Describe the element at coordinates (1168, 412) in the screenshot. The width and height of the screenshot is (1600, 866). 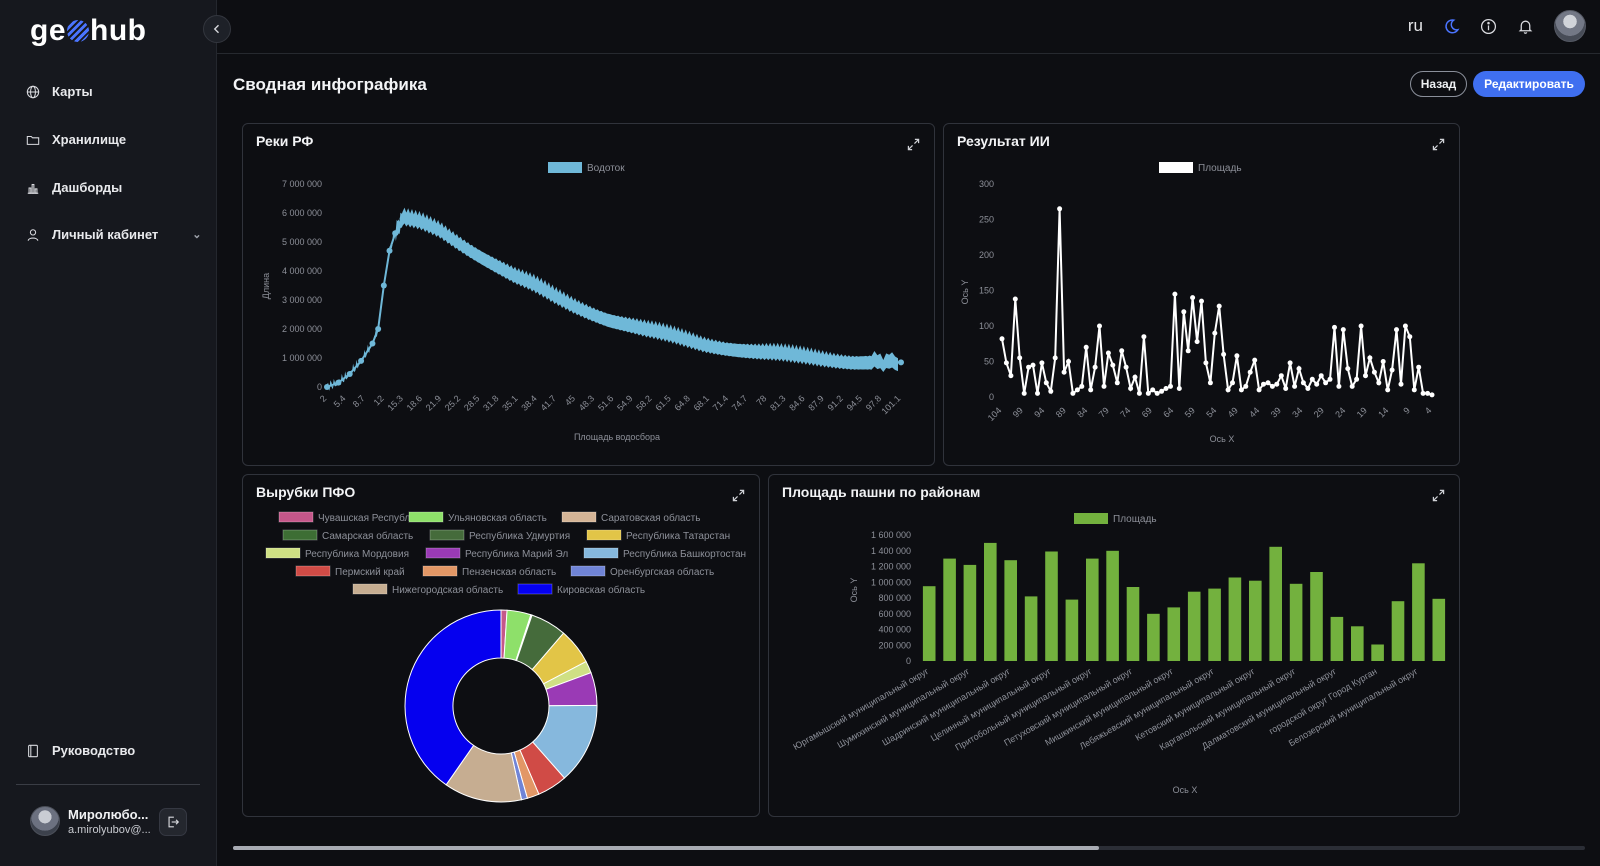
I see `x-tick-label: 64` at that location.